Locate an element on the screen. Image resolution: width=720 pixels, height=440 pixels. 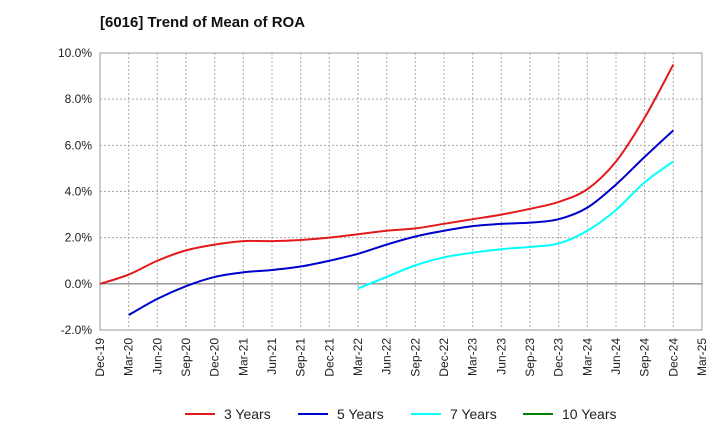
x-tick-label: Sep-20 is located at coordinates (186, 357).